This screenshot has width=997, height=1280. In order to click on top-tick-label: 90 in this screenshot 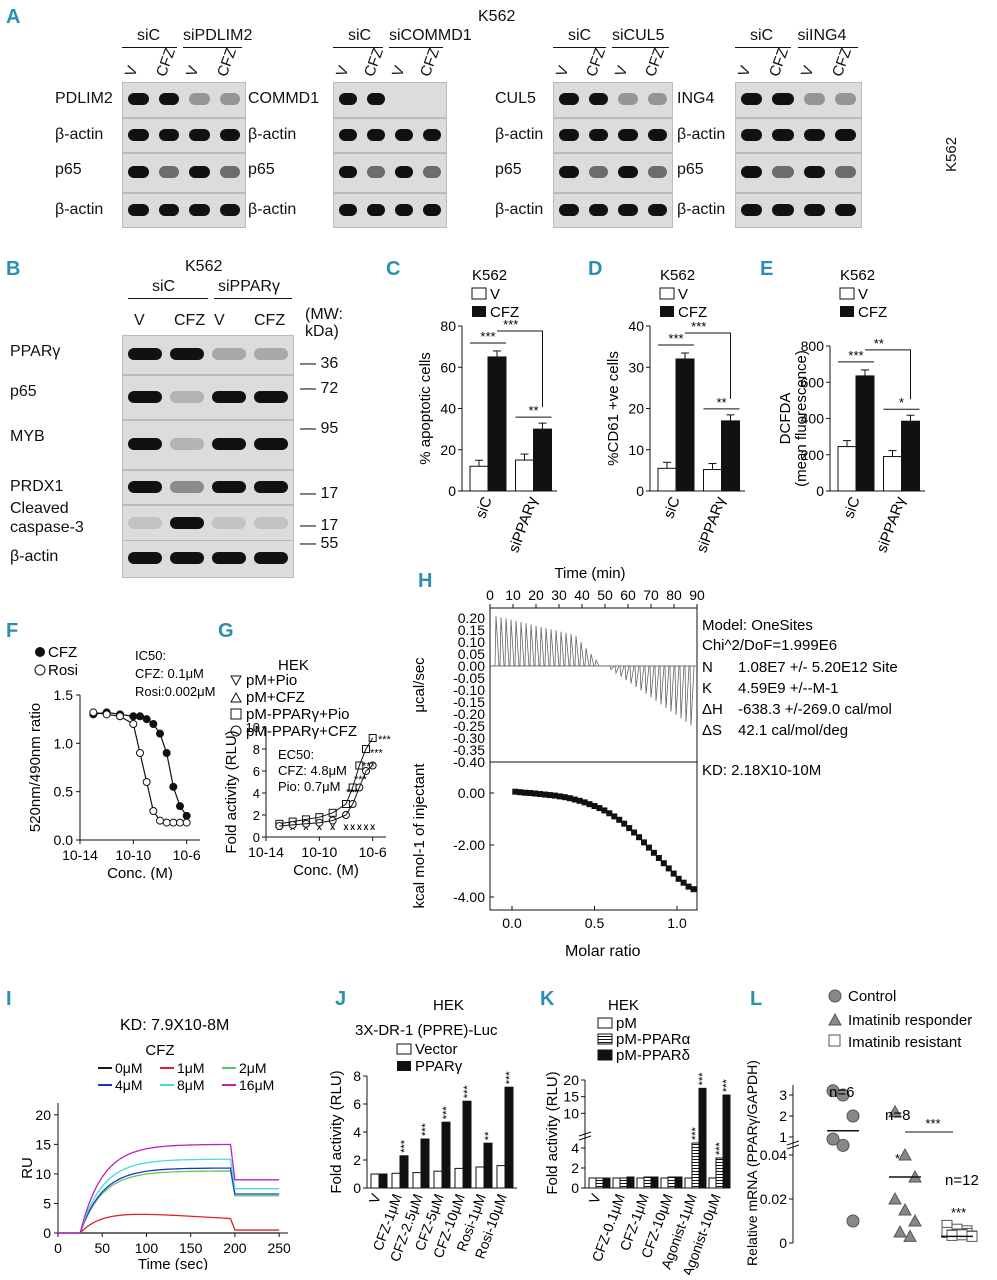, I will do `click(697, 595)`.